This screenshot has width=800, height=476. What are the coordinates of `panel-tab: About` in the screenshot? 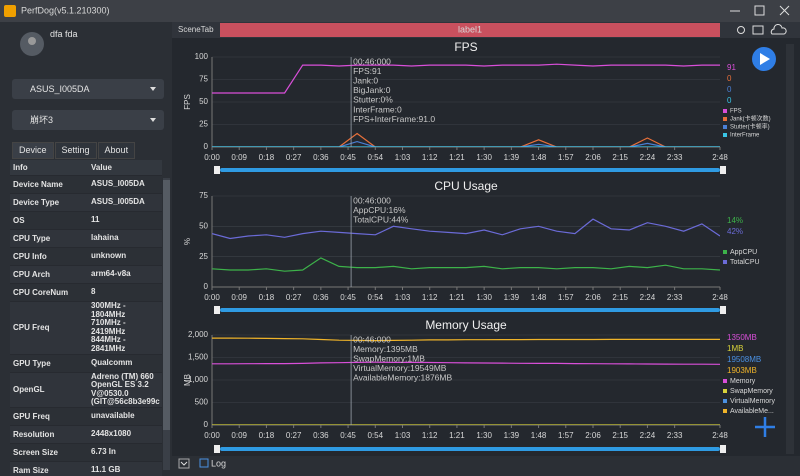 It's located at (116, 150).